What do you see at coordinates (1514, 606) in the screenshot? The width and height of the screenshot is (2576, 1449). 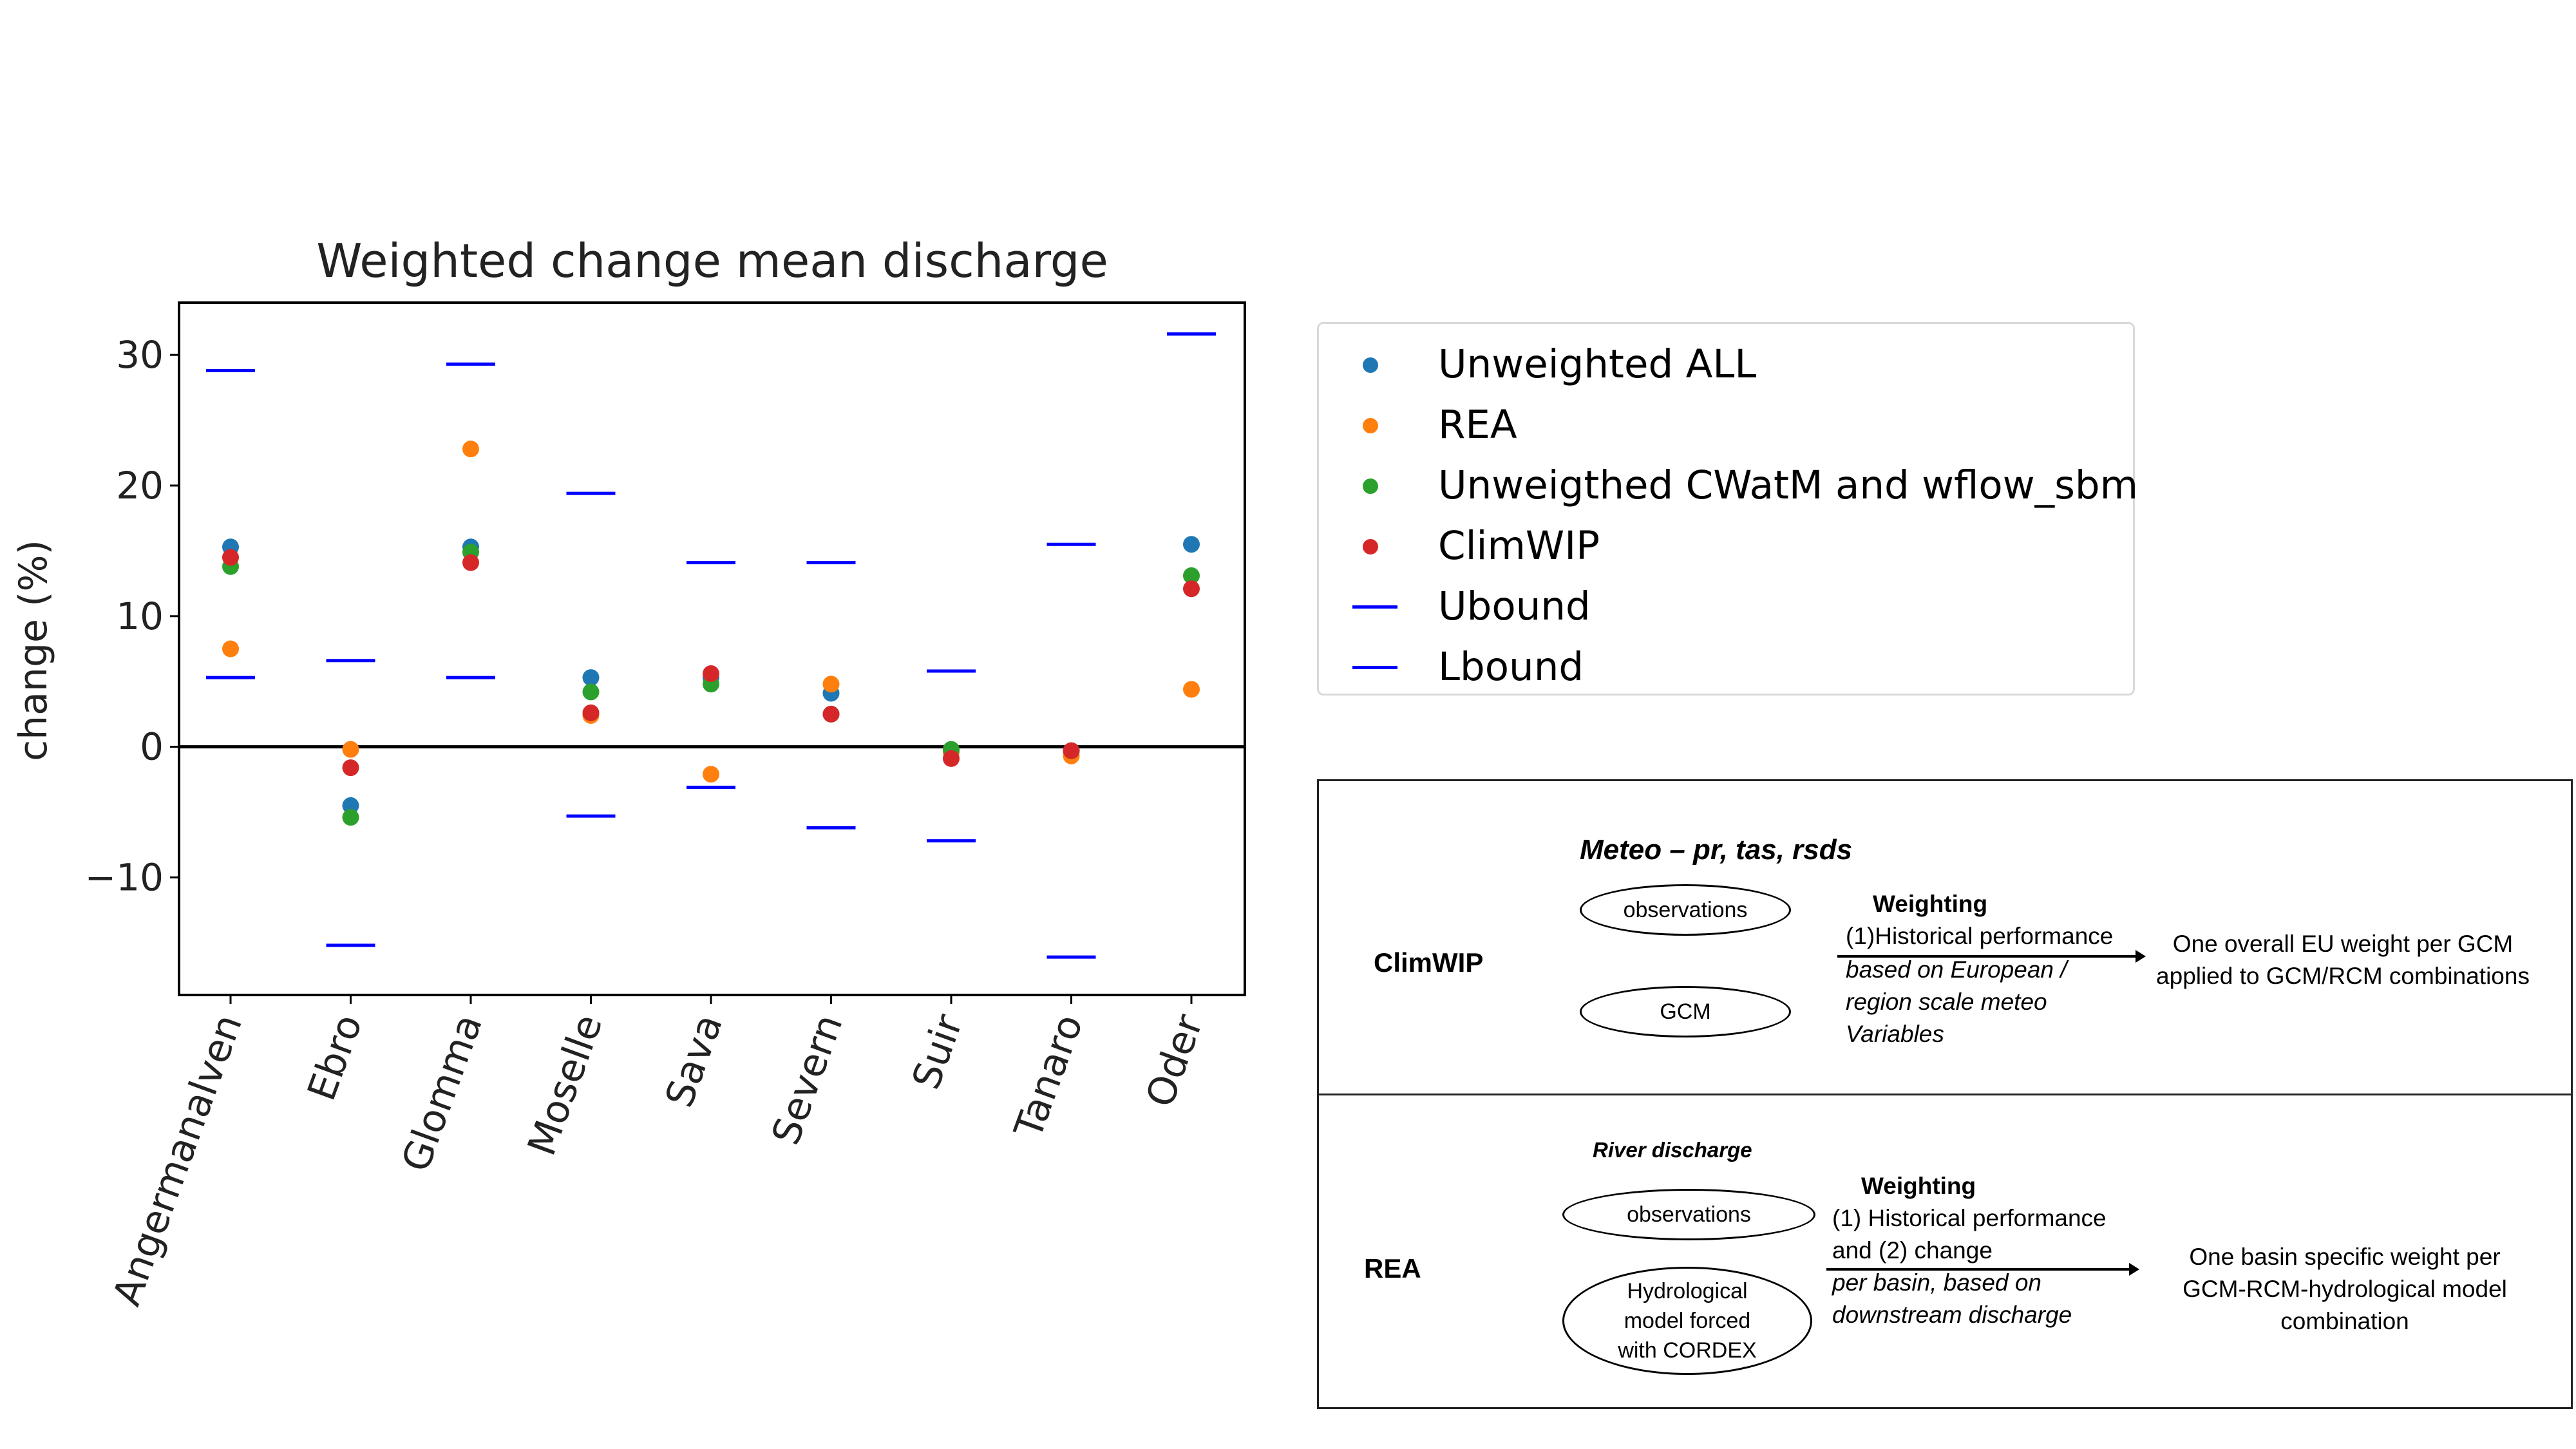 I see `legend-label: Ubound` at bounding box center [1514, 606].